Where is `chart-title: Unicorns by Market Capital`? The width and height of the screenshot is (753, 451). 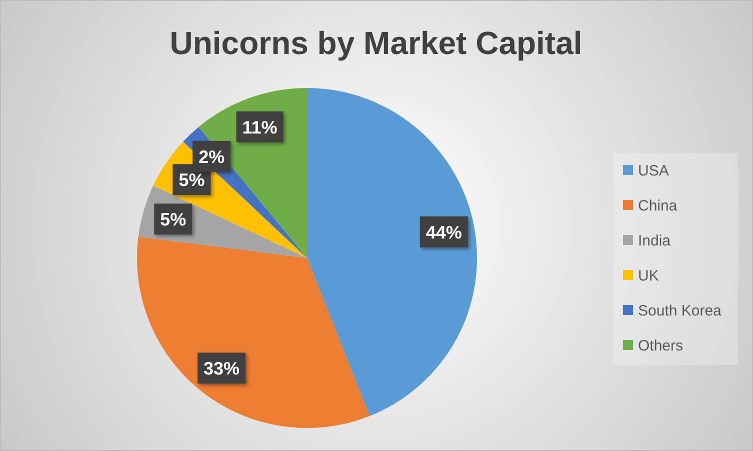
chart-title: Unicorns by Market Capital is located at coordinates (376, 43).